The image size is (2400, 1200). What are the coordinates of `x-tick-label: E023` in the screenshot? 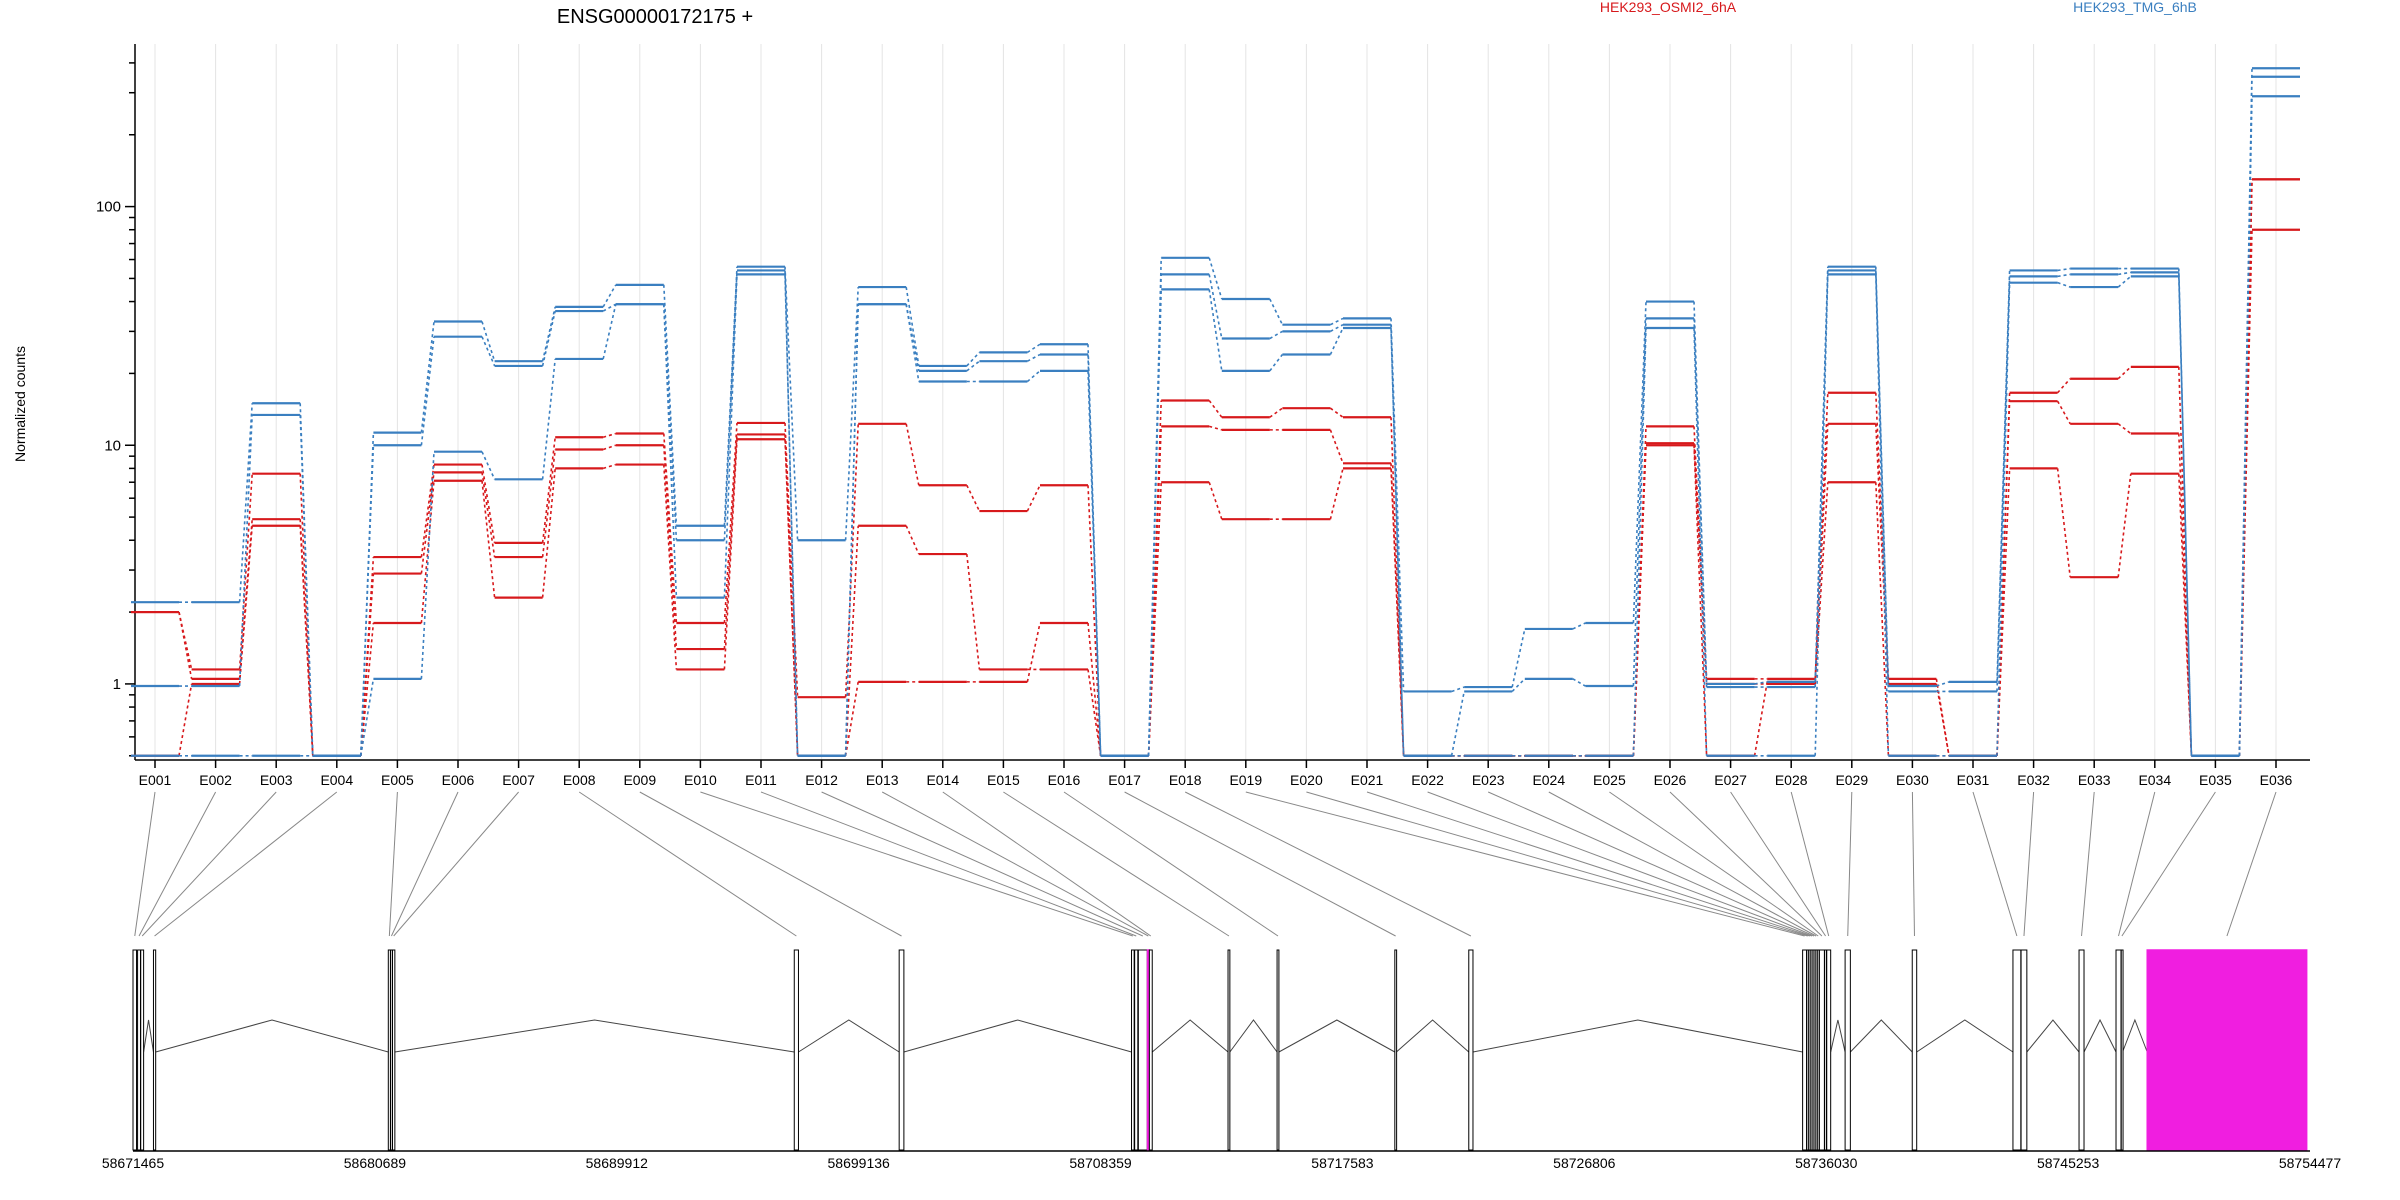 It's located at (1488, 780).